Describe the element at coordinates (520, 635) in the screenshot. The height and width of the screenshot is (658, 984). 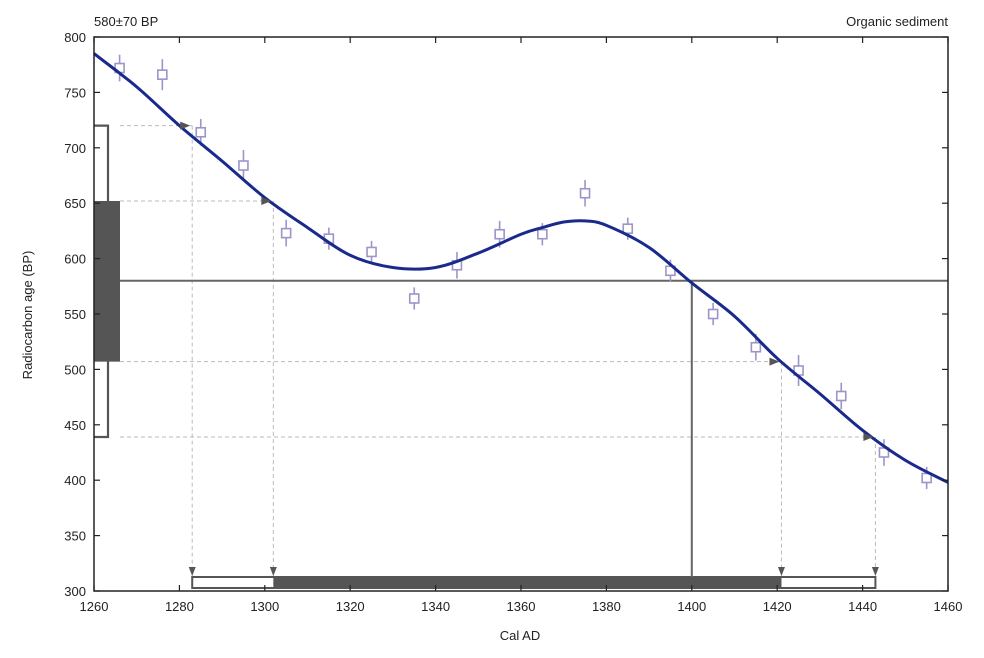
I see `x-axis-label: Cal AD` at that location.